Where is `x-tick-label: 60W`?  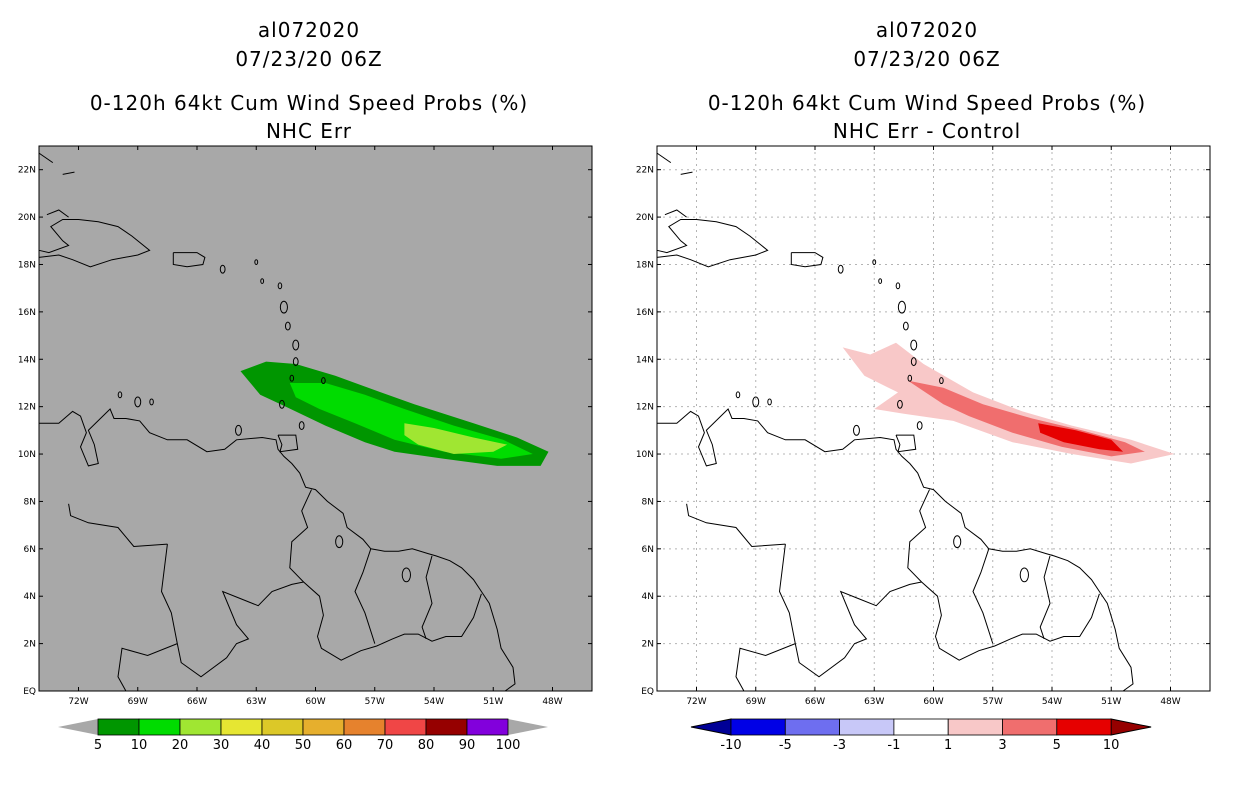
x-tick-label: 60W is located at coordinates (933, 702).